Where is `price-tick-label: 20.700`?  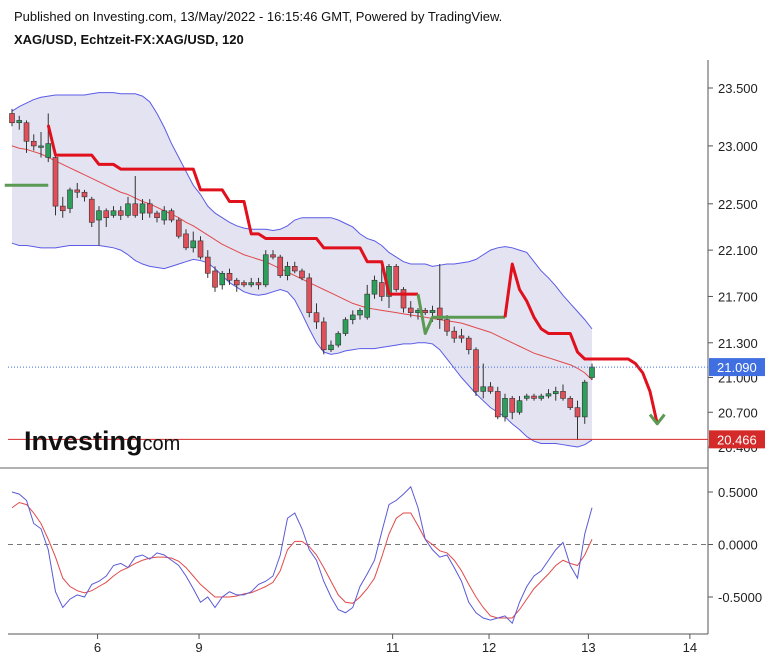
price-tick-label: 20.700 is located at coordinates (738, 412).